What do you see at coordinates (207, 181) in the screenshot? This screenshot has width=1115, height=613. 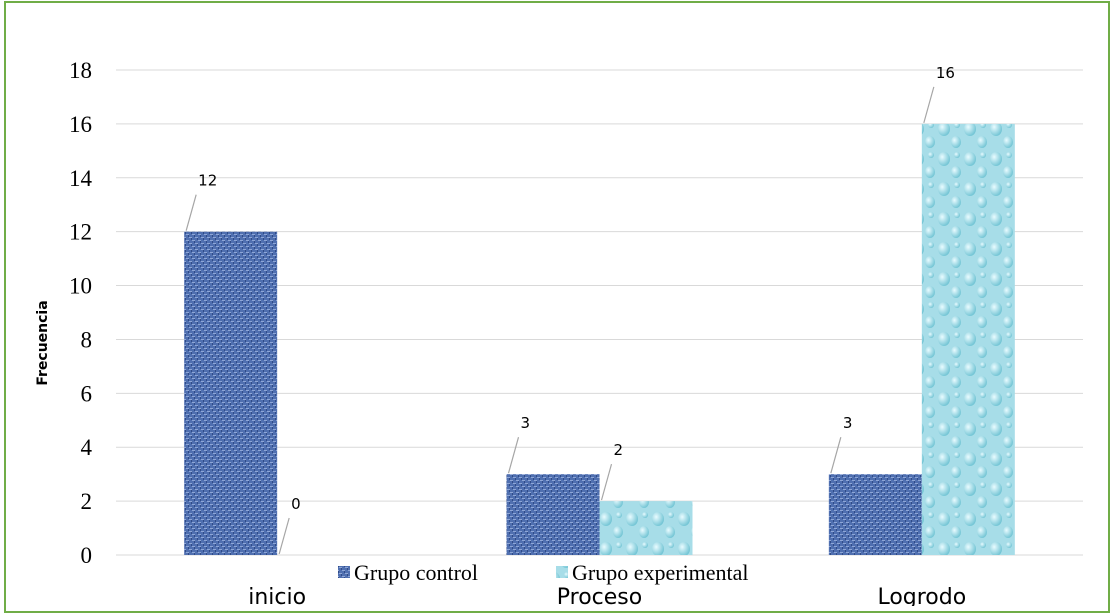 I see `data-label: 12` at bounding box center [207, 181].